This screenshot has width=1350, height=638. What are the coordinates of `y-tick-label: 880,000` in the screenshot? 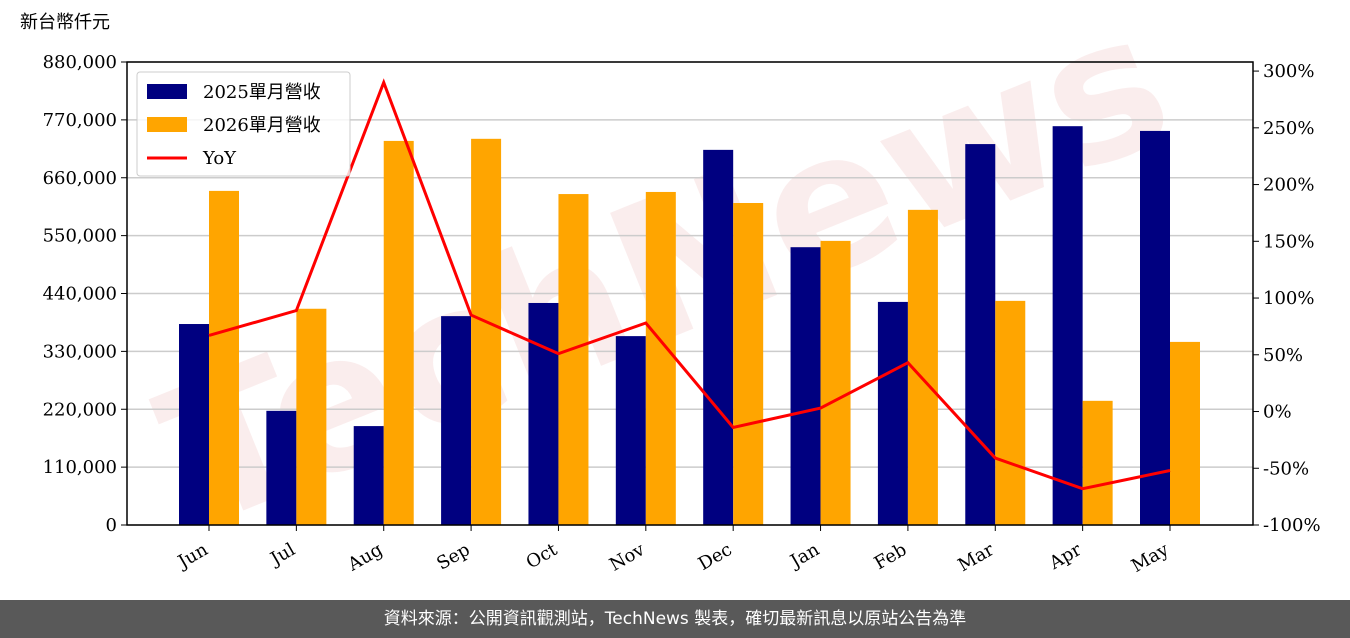 It's located at (80, 62).